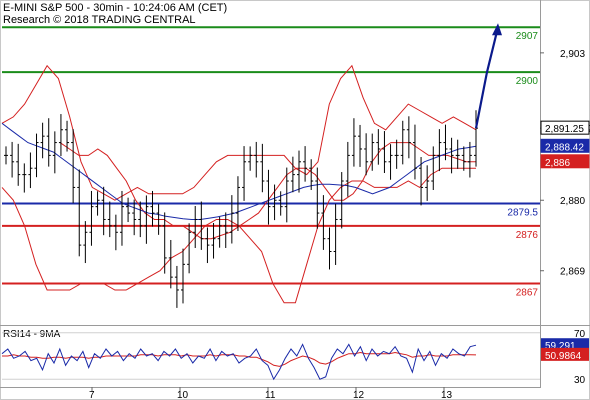  I want to click on price-badge-label: 2,888.42, so click(564, 147).